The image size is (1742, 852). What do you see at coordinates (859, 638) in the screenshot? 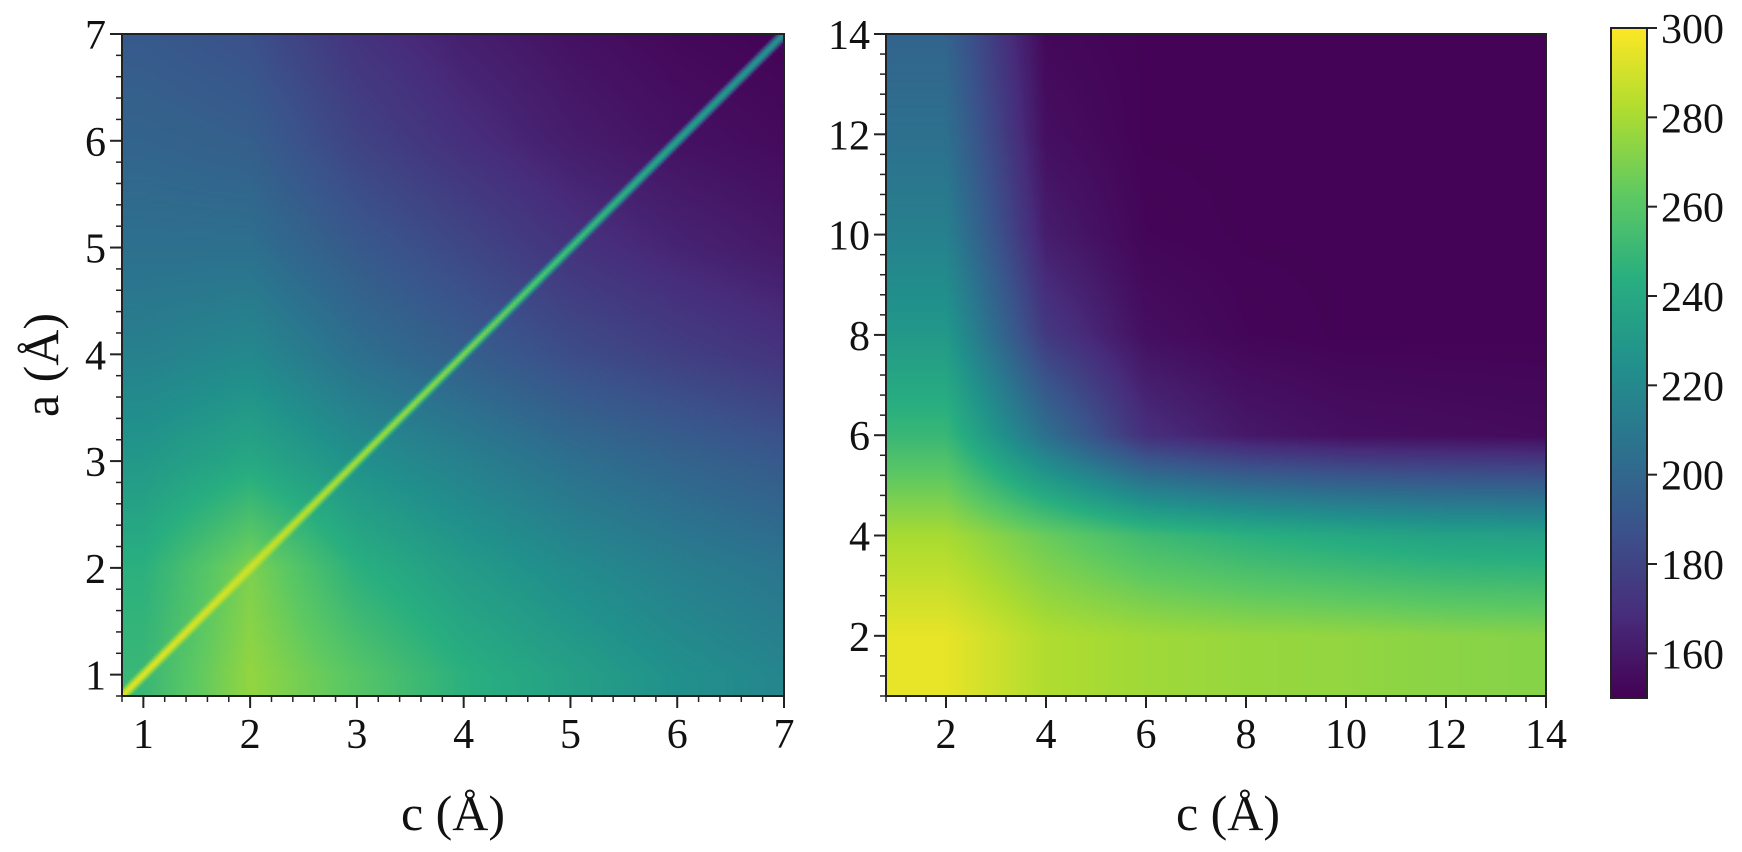
I see `right-y-tick-label: 2` at bounding box center [859, 638].